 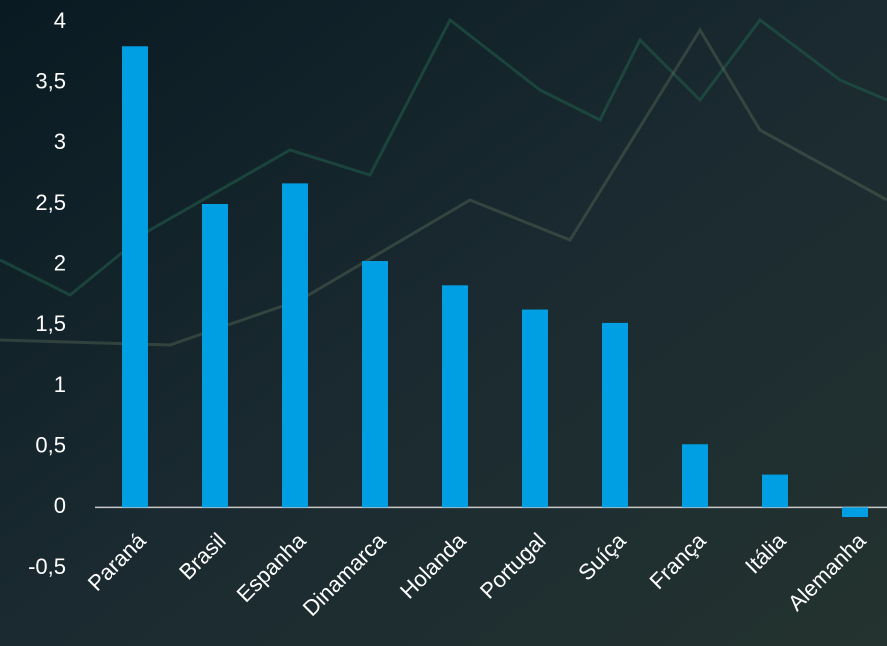 I want to click on y-tick-label: 3, so click(x=60, y=141).